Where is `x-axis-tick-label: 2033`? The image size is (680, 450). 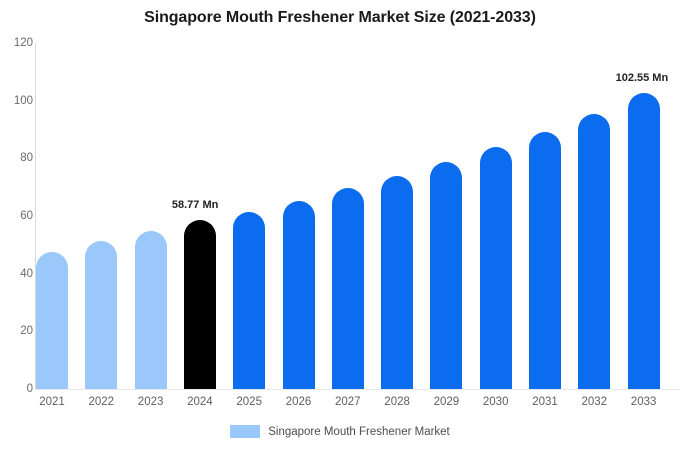
x-axis-tick-label: 2033 is located at coordinates (643, 402).